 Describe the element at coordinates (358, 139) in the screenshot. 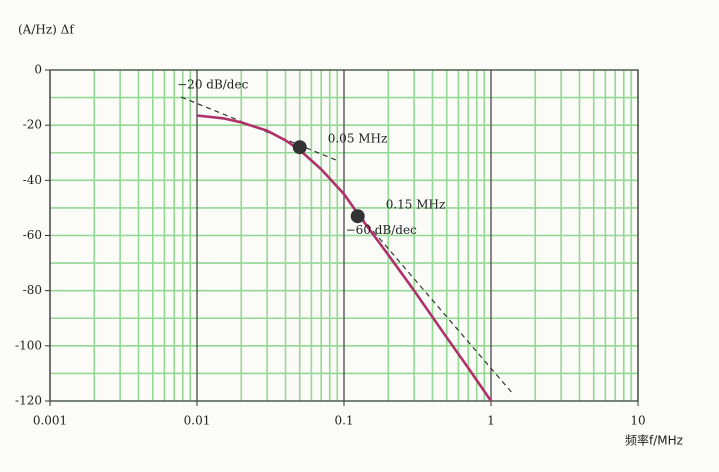

I see `point-label: 0.05 MHz` at that location.